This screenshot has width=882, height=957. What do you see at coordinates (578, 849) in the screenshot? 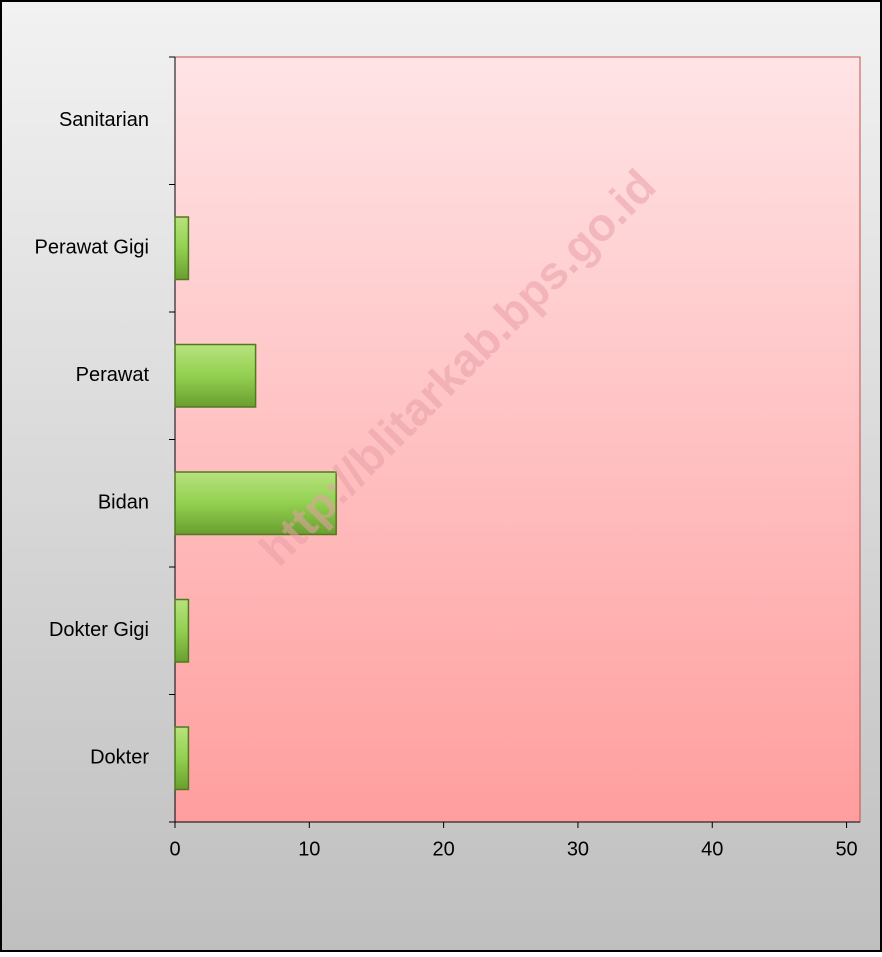
I see `x-tick-label: 30` at bounding box center [578, 849].